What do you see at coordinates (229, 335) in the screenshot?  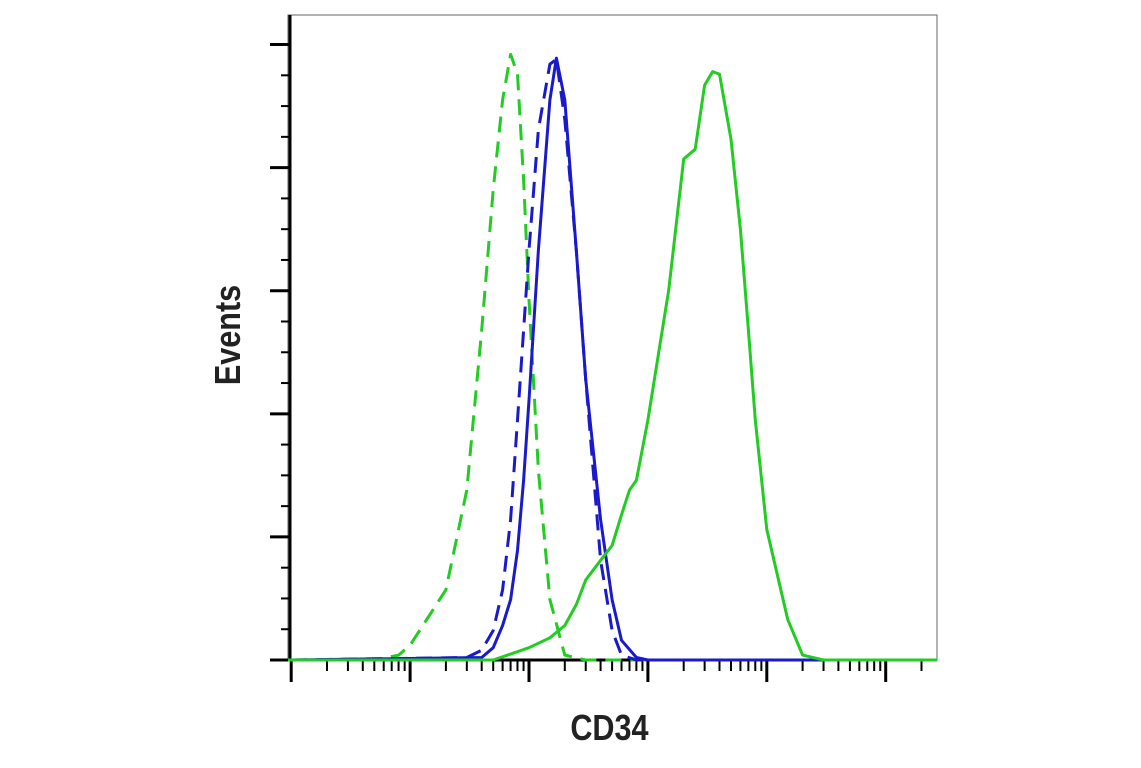 I see `y-axis-label: Events` at bounding box center [229, 335].